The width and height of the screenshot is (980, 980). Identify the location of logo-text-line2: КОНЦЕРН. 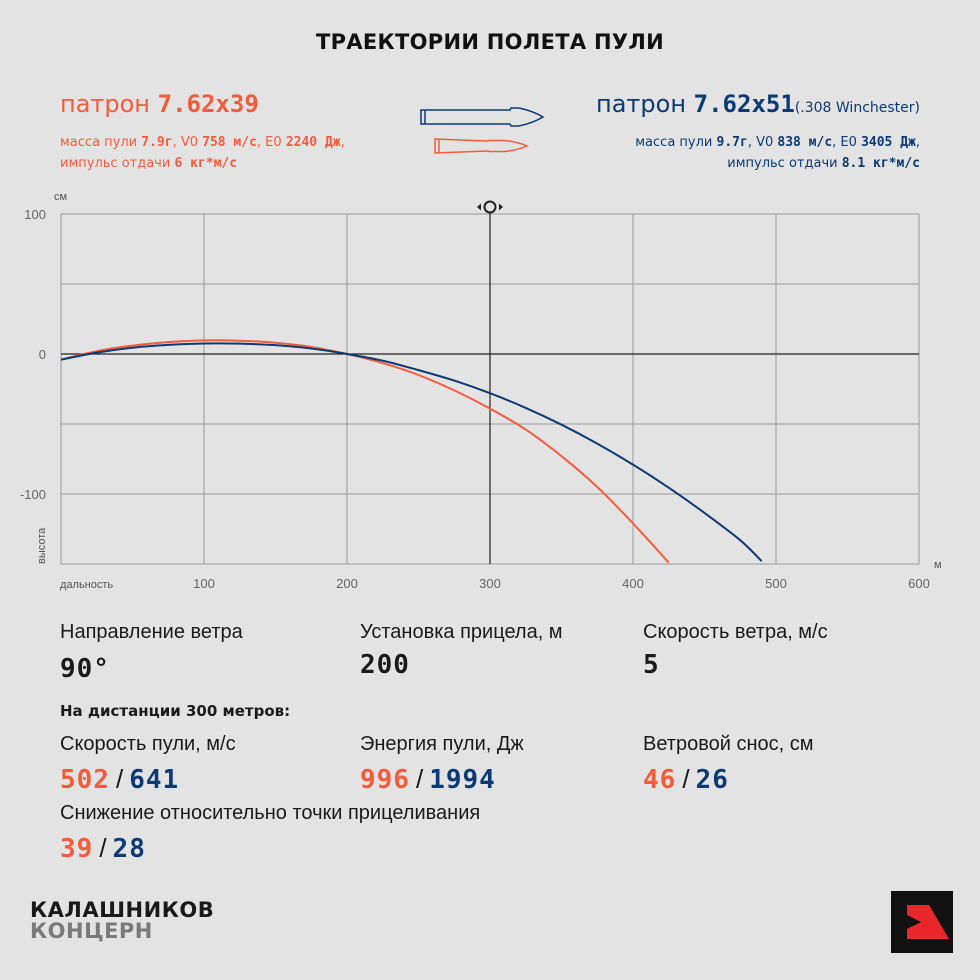
(91, 931).